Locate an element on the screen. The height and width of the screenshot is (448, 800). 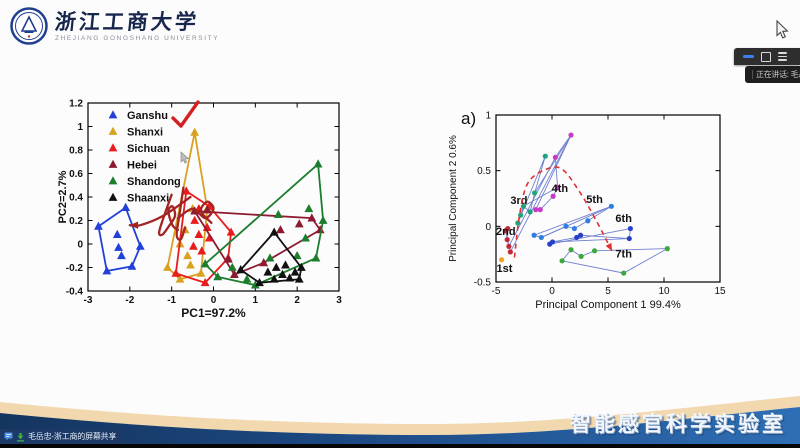
svg-text: 2 is located at coordinates (297, 300).